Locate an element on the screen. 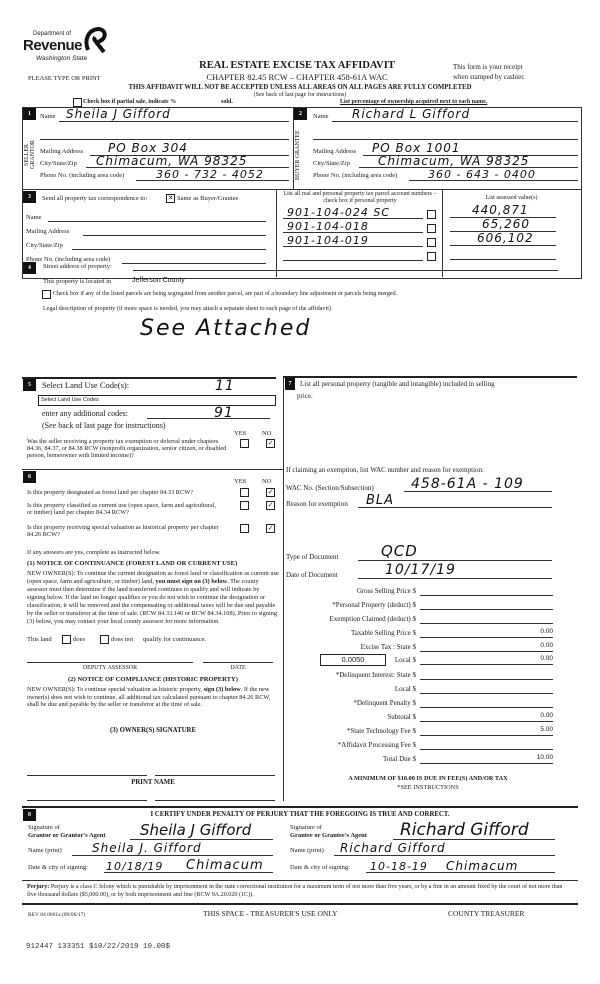 This screenshot has height=984, width=600. seller-phone-field: 360 - 732 - 4052 is located at coordinates (210, 174).